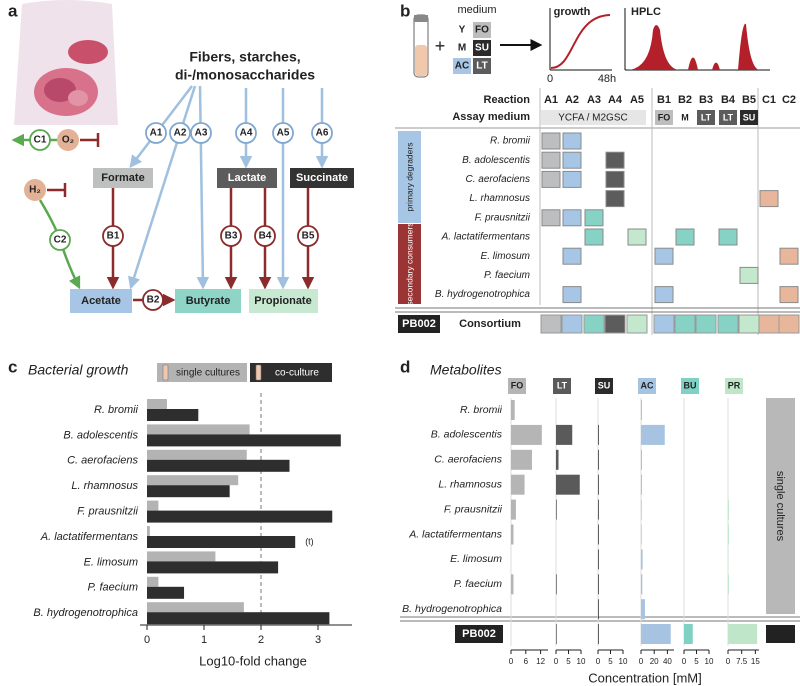 The width and height of the screenshot is (800, 686). What do you see at coordinates (318, 640) in the screenshot?
I see `x-tick-label: 3` at bounding box center [318, 640].